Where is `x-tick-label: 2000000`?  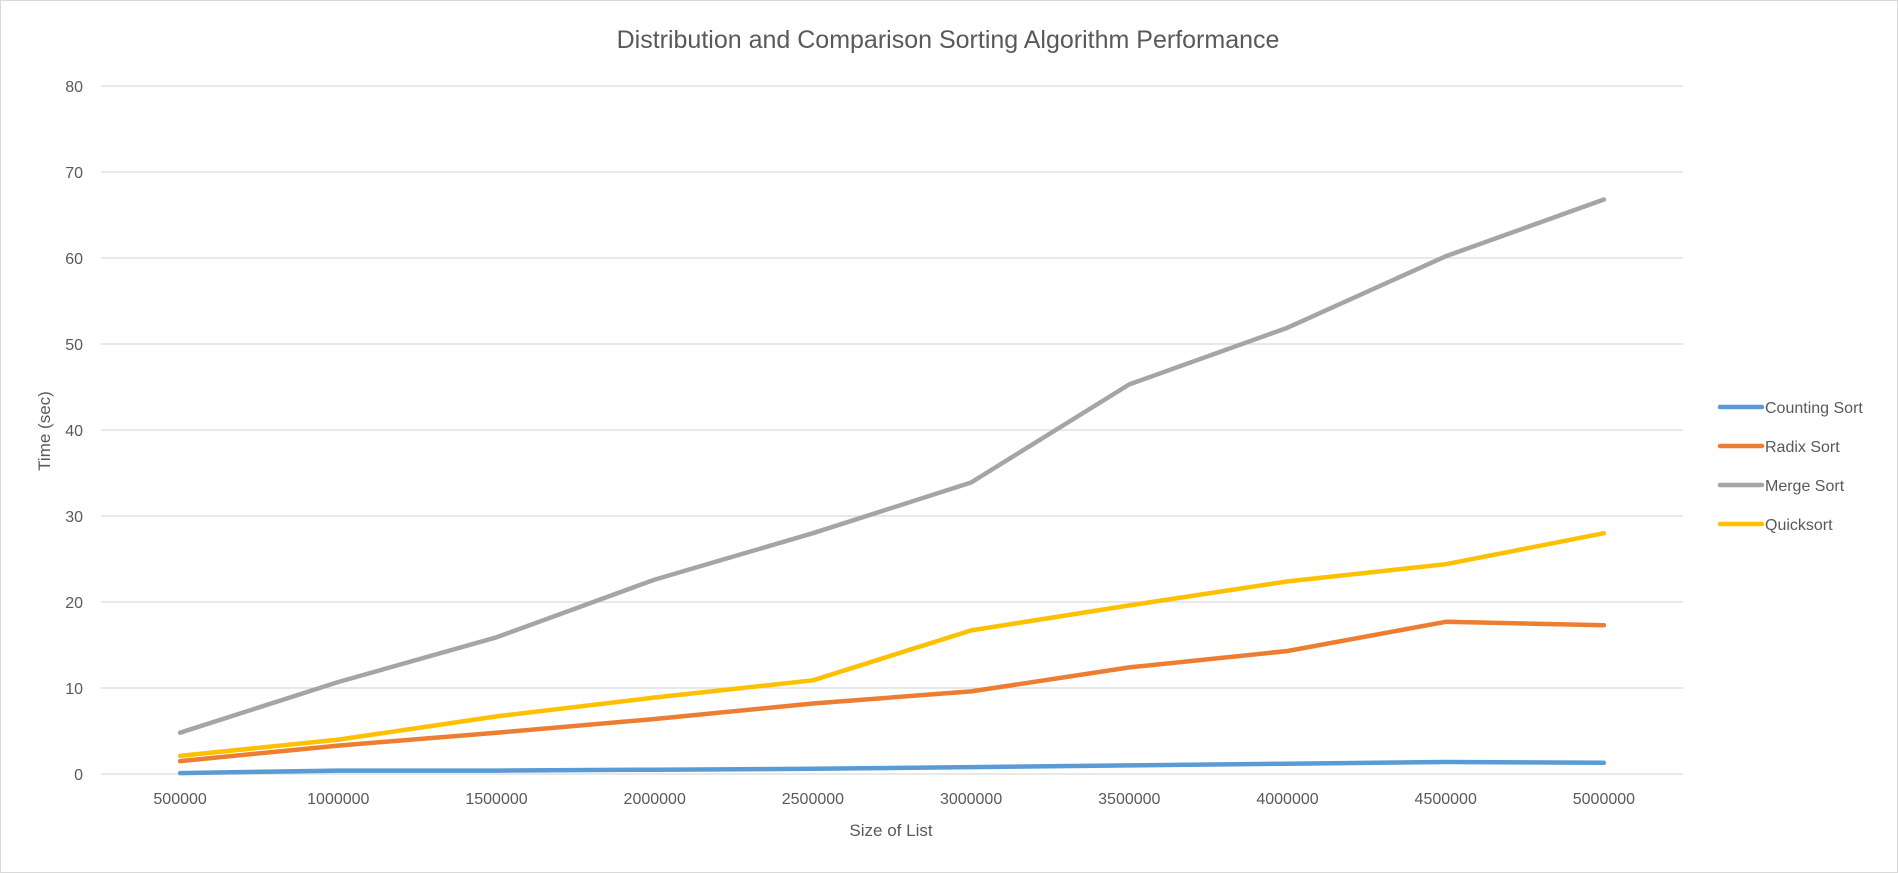
x-tick-label: 2000000 is located at coordinates (655, 799).